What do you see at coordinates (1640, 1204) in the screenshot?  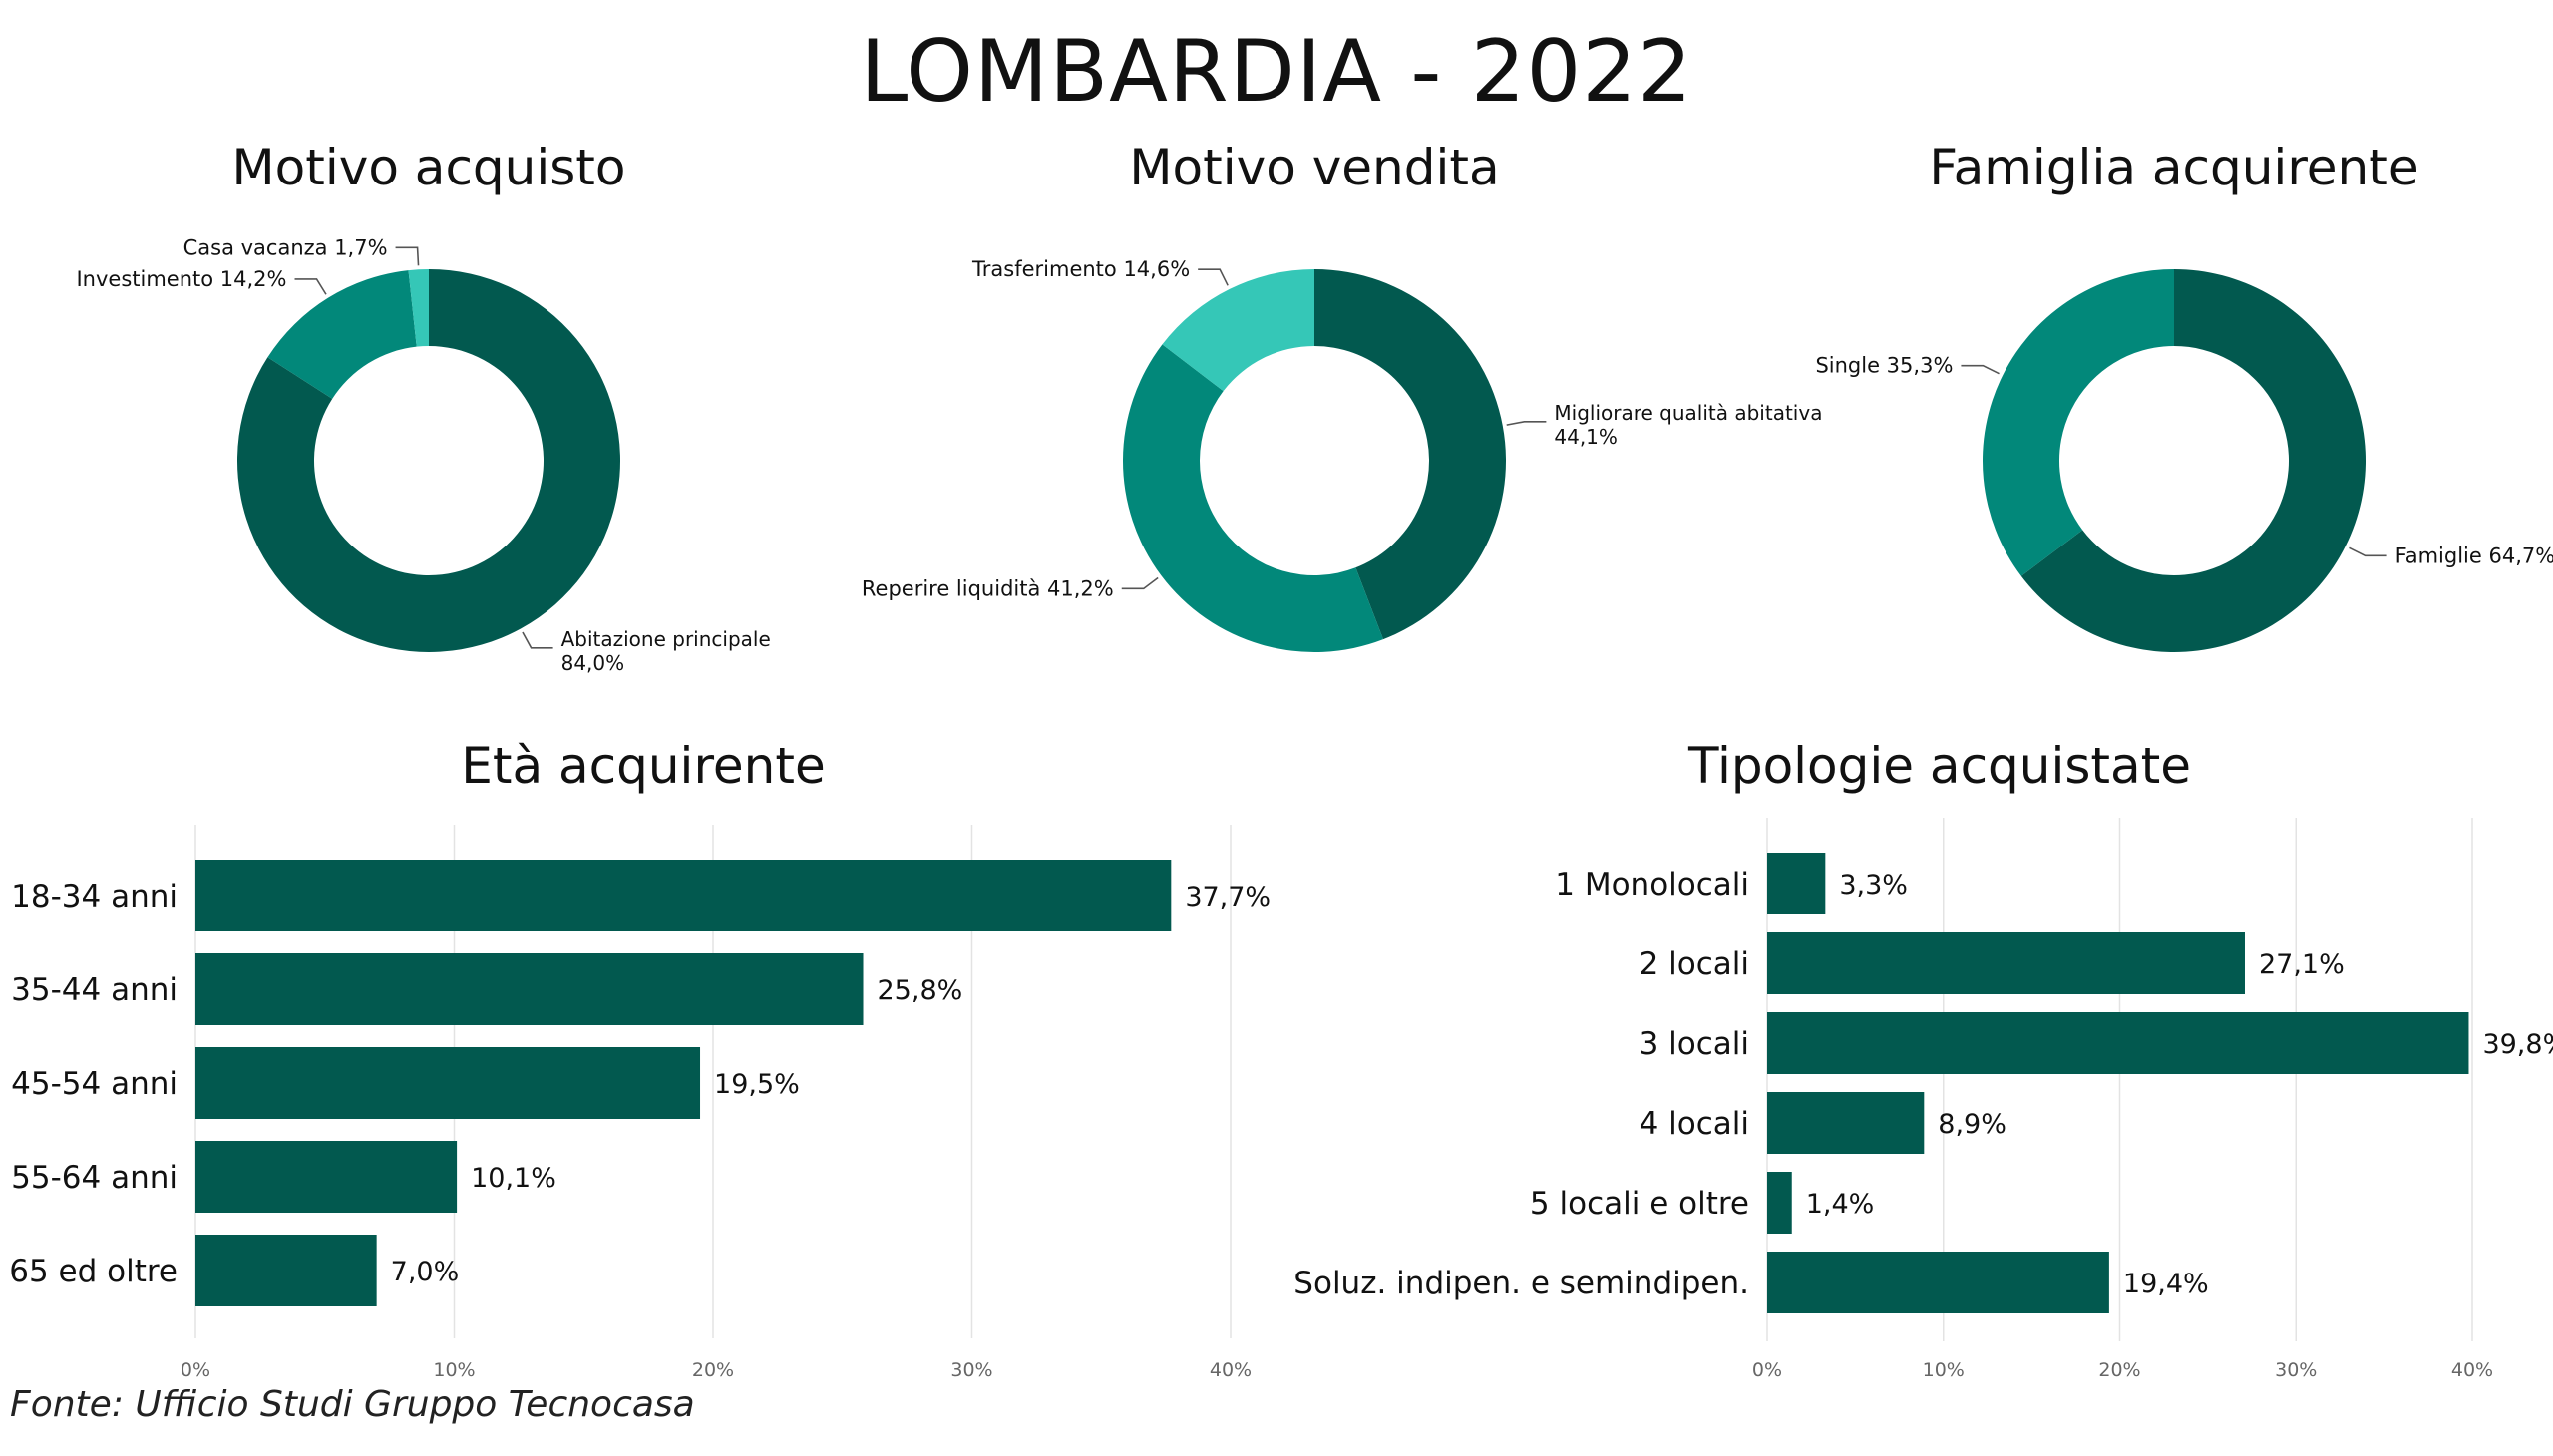 I see `category-label: 5 locali e oltre` at bounding box center [1640, 1204].